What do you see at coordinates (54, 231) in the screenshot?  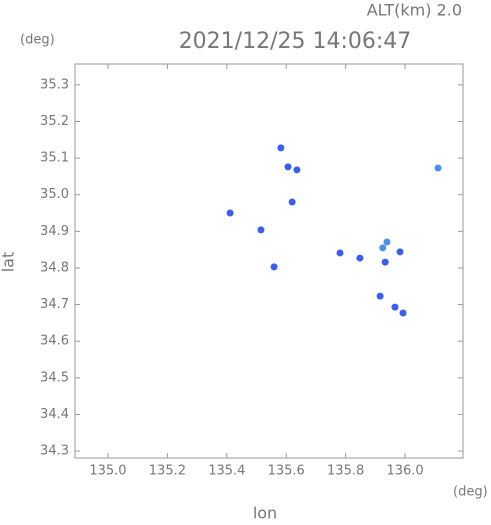 I see `y-tick-label: 34.9` at bounding box center [54, 231].